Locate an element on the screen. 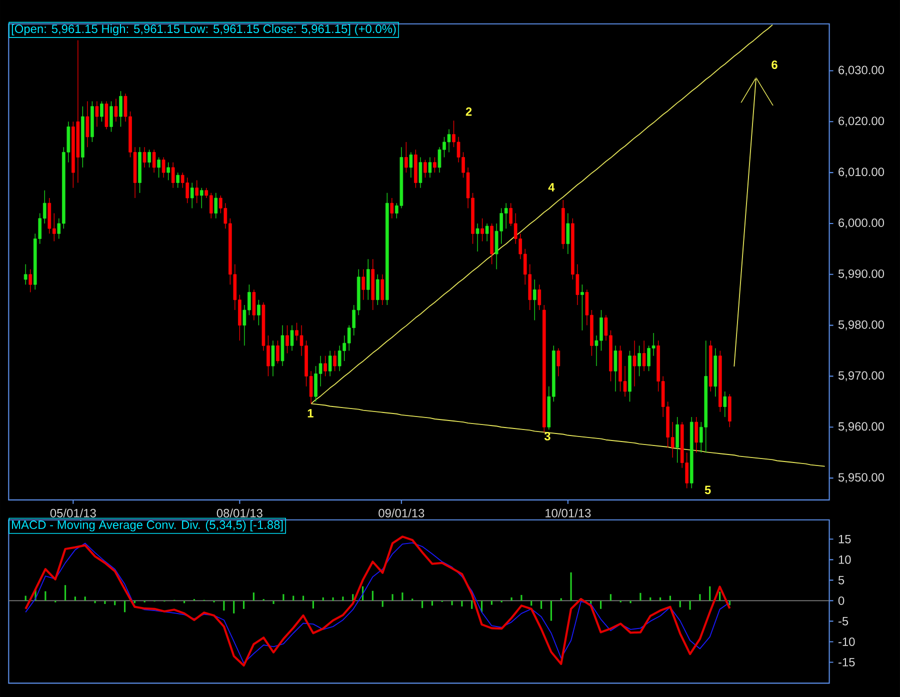 This screenshot has width=900, height=697. annotation: 6 is located at coordinates (775, 64).